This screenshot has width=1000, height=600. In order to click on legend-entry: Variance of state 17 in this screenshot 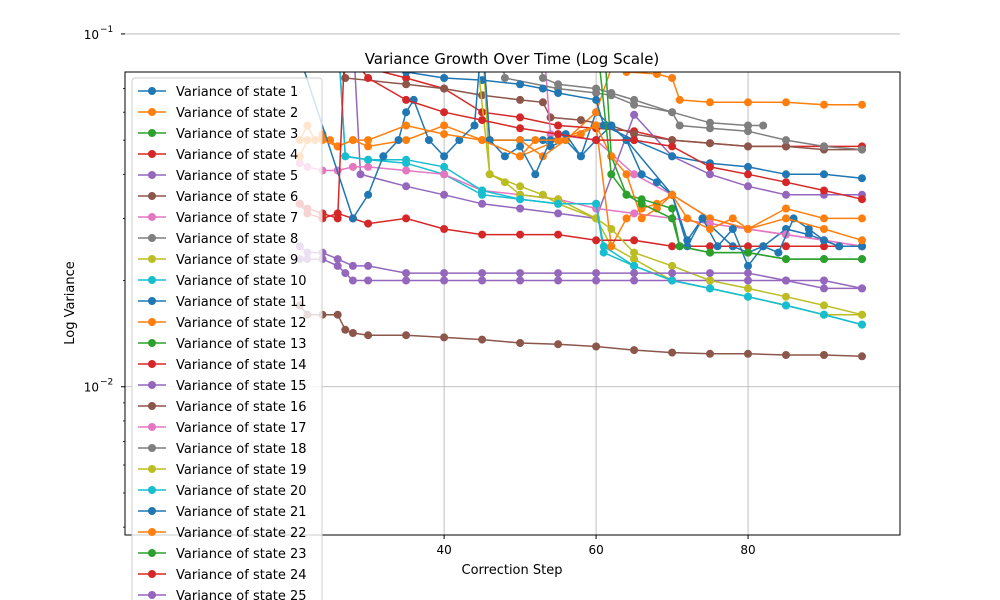, I will do `click(222, 428)`.